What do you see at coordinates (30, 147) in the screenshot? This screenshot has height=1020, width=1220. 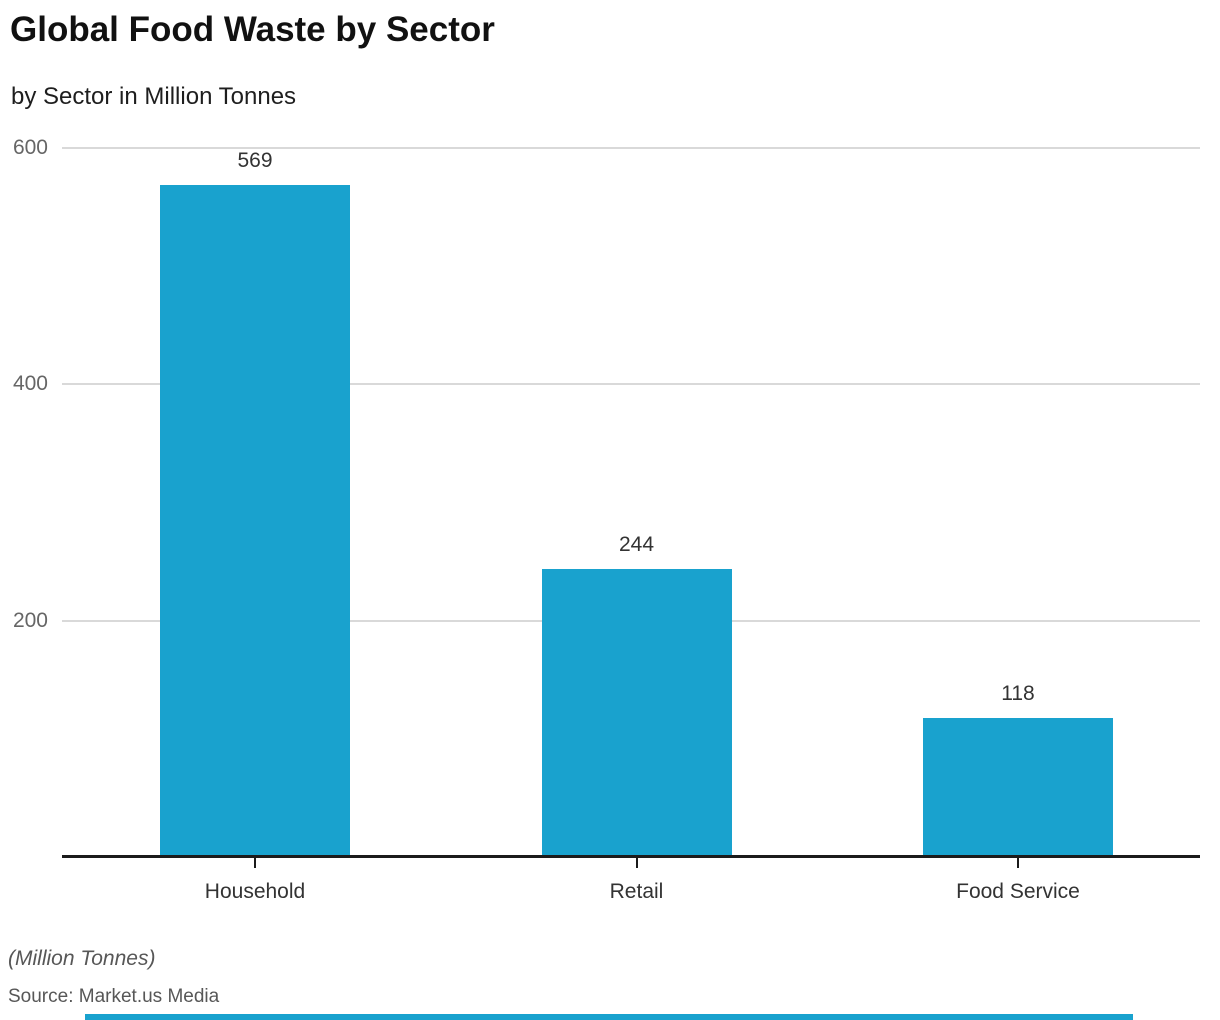 I see `y-axis-tick-label: 600` at bounding box center [30, 147].